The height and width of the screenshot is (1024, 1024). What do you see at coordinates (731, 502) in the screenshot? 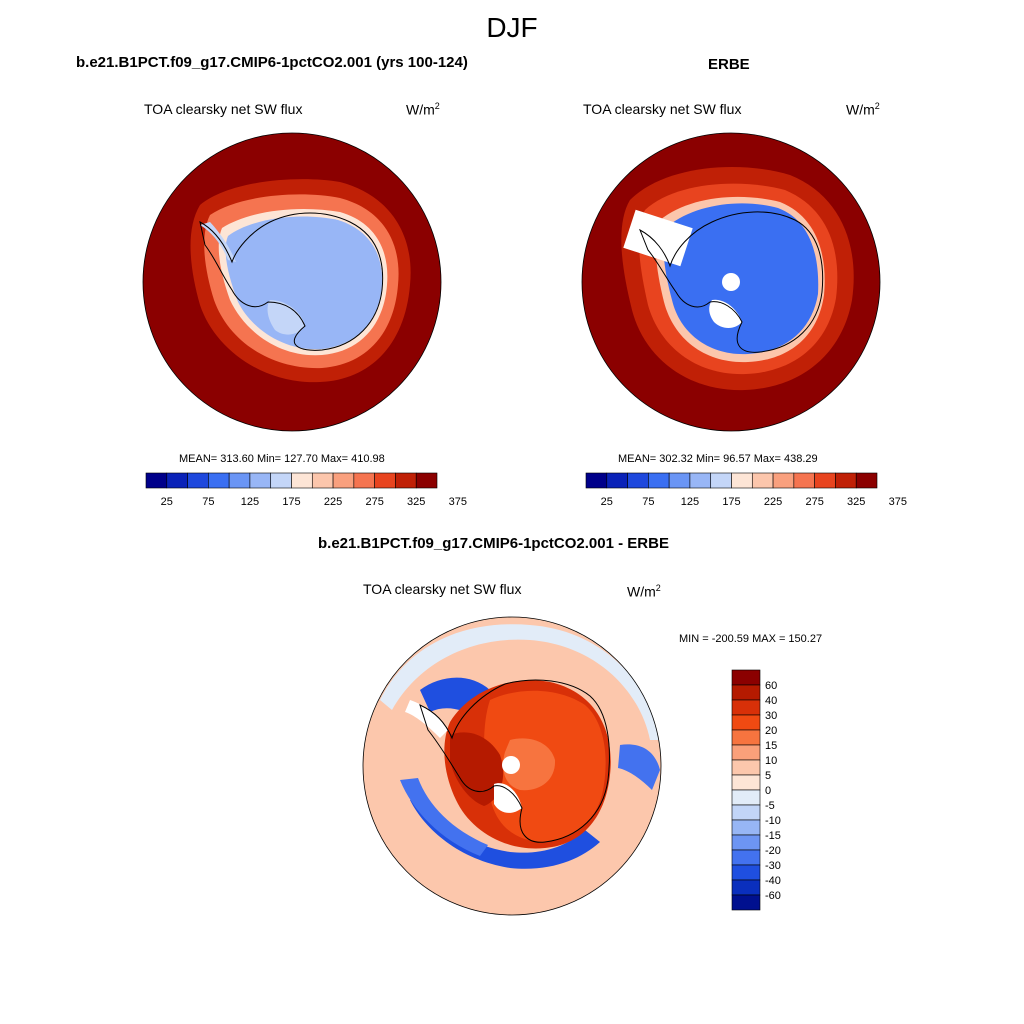
I see `colorbar-erbe-tick-label: 175` at bounding box center [731, 502].